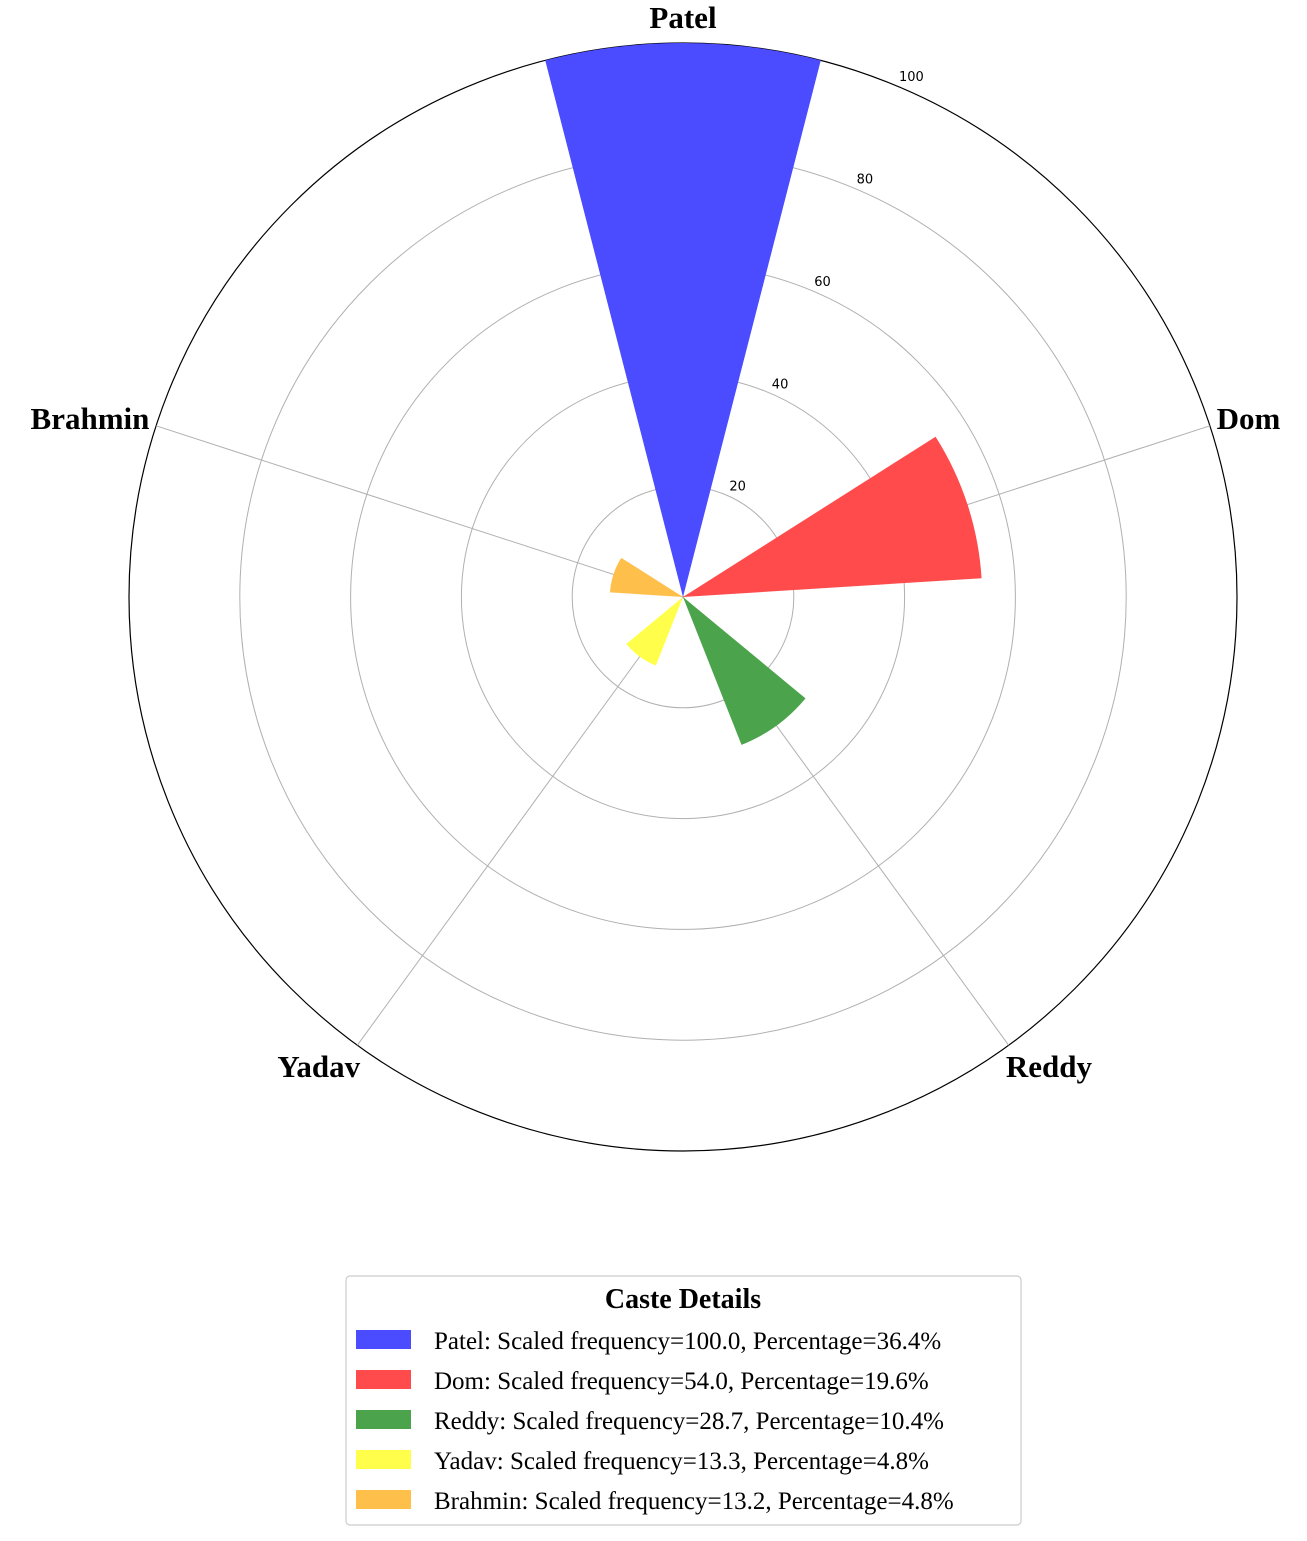 The width and height of the screenshot is (1307, 1541). I want to click on r-tick-20: 20, so click(737, 487).